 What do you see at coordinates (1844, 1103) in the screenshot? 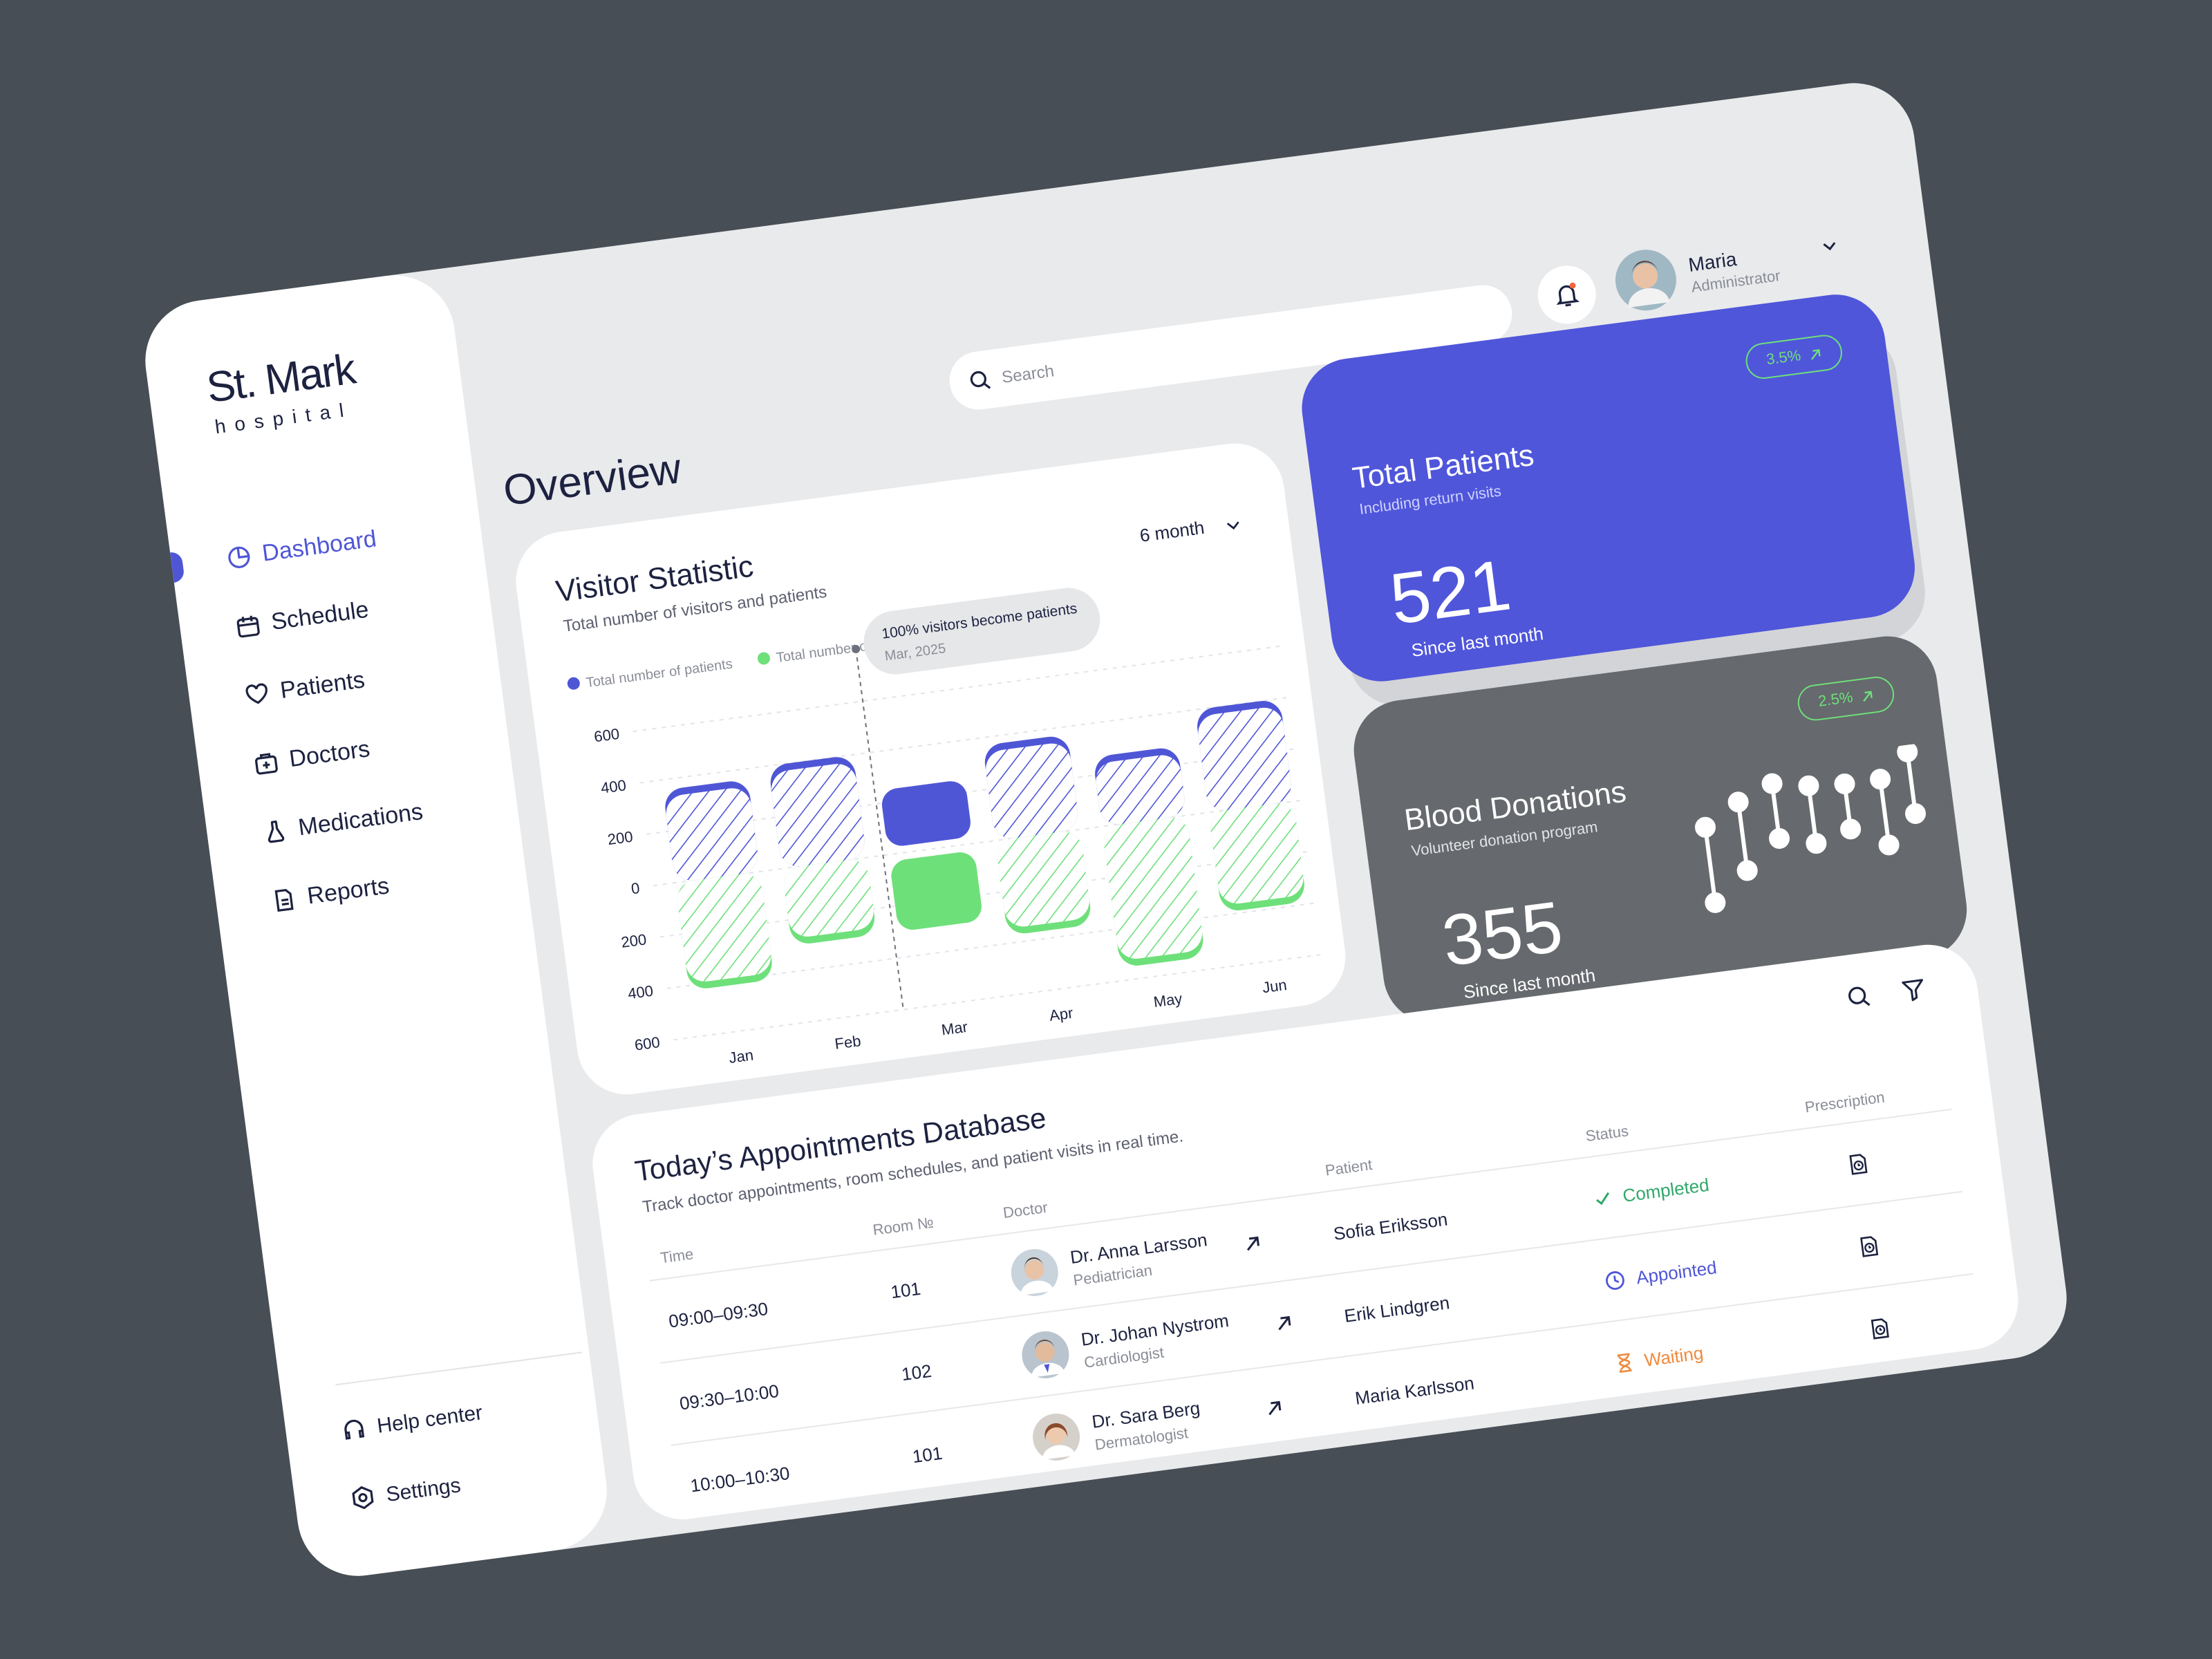
I see `column-header: Prescription` at bounding box center [1844, 1103].